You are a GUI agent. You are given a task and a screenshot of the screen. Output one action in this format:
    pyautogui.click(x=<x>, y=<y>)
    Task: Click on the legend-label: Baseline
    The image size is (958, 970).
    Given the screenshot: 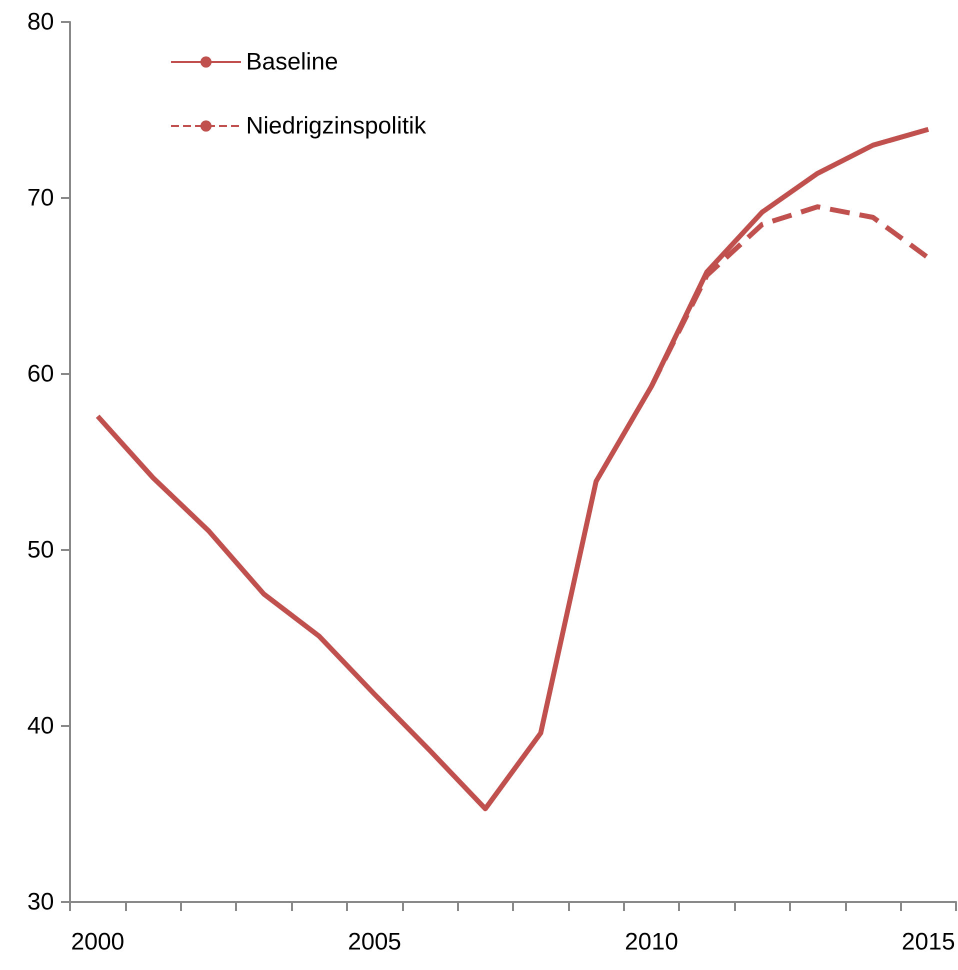 What is the action you would take?
    pyautogui.click(x=292, y=62)
    